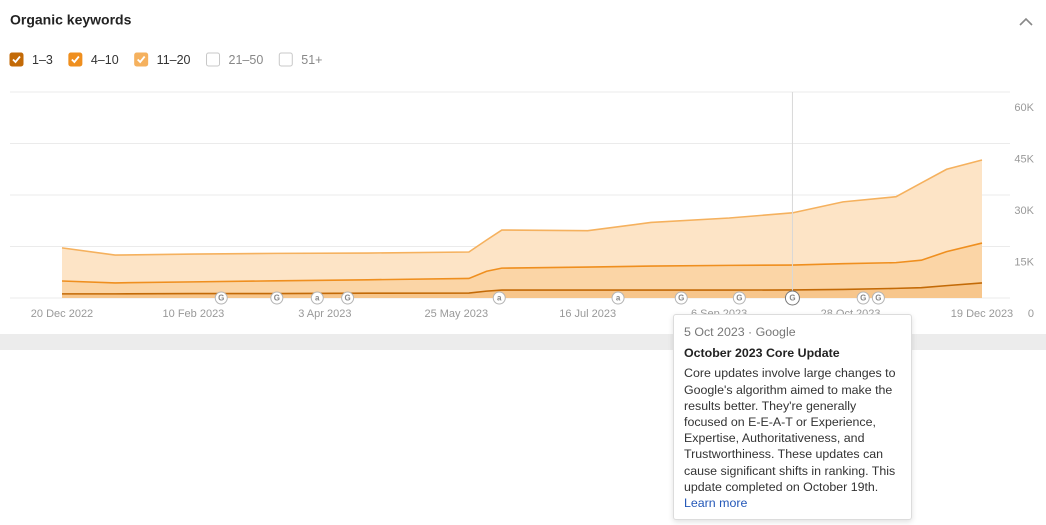 This screenshot has height=525, width=1046. What do you see at coordinates (1031, 314) in the screenshot?
I see `y-tick-label: 0` at bounding box center [1031, 314].